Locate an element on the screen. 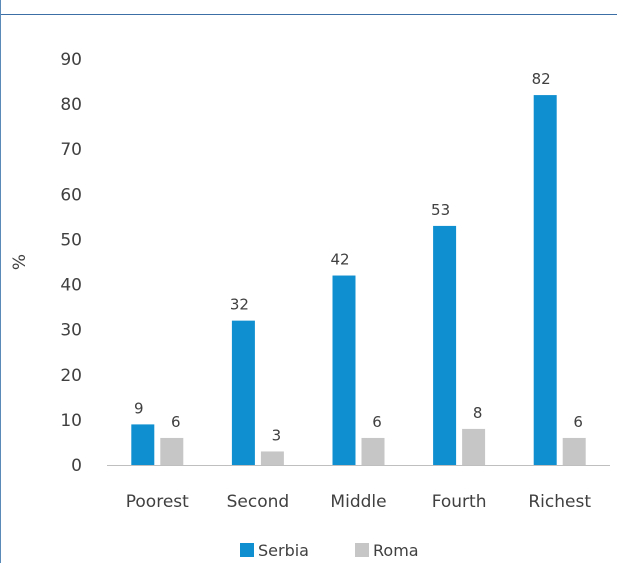  data-label-serbia: 9 is located at coordinates (139, 408).